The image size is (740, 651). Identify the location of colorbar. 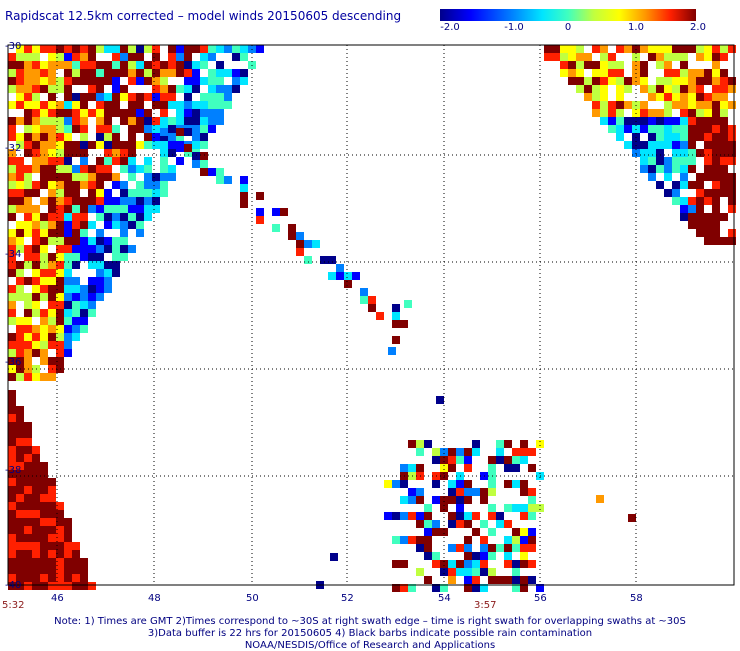
(568, 15).